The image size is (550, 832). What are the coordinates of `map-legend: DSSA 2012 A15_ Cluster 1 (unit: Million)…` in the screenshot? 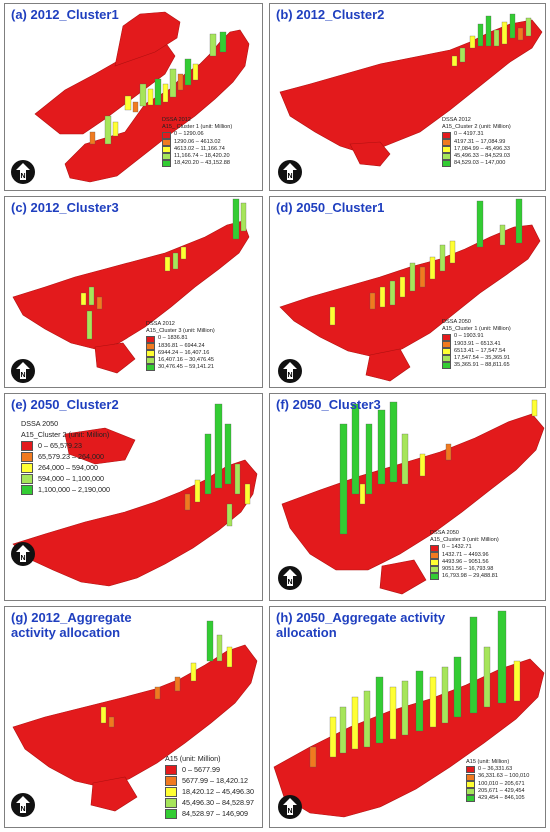 It's located at (197, 142).